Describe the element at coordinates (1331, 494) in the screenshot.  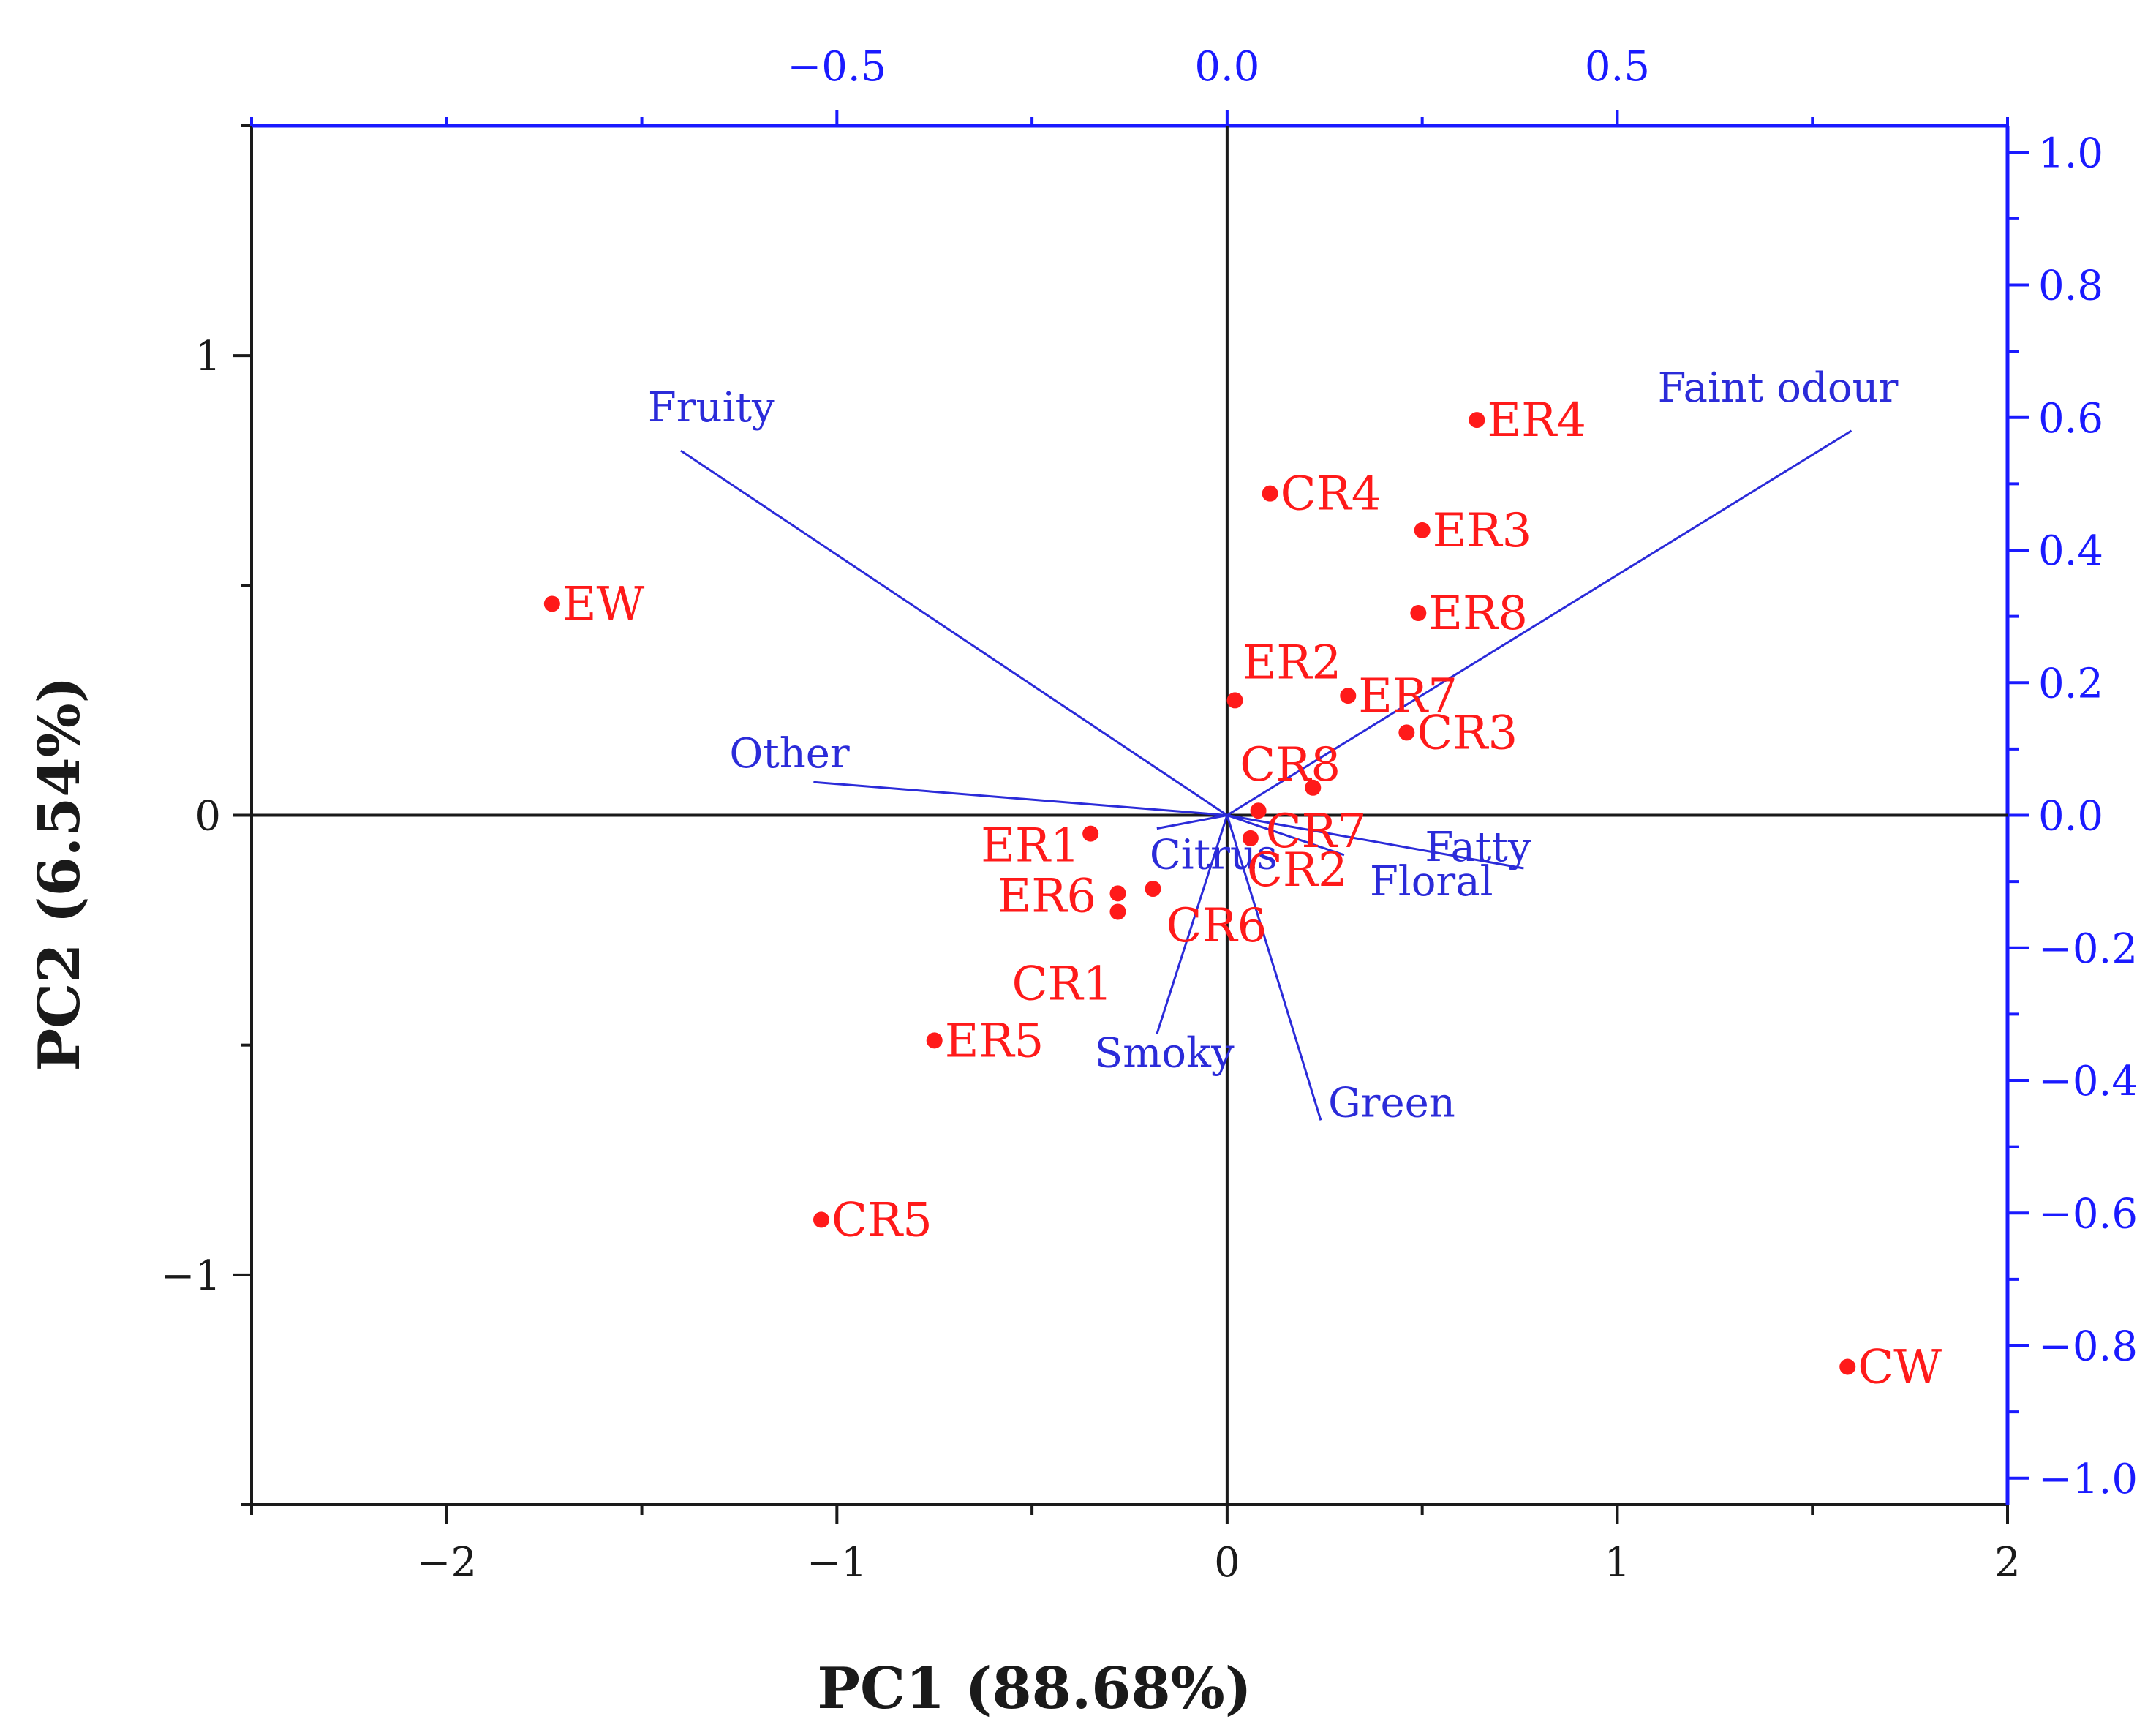
I see `score-label-cr4: CR4` at that location.